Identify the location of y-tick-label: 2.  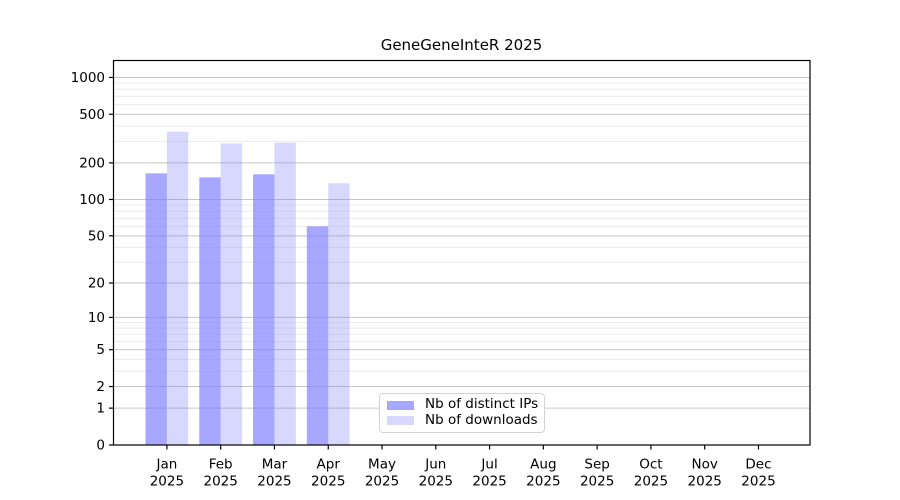
(100, 387).